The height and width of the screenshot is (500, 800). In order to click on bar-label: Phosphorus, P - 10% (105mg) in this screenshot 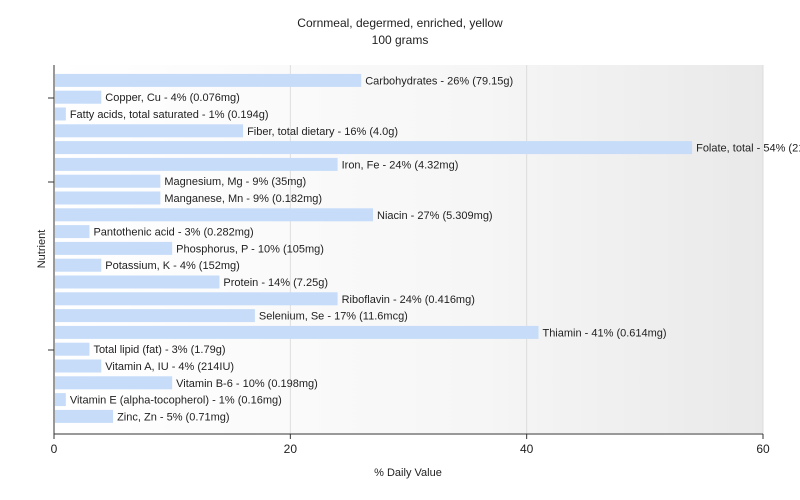, I will do `click(250, 249)`.